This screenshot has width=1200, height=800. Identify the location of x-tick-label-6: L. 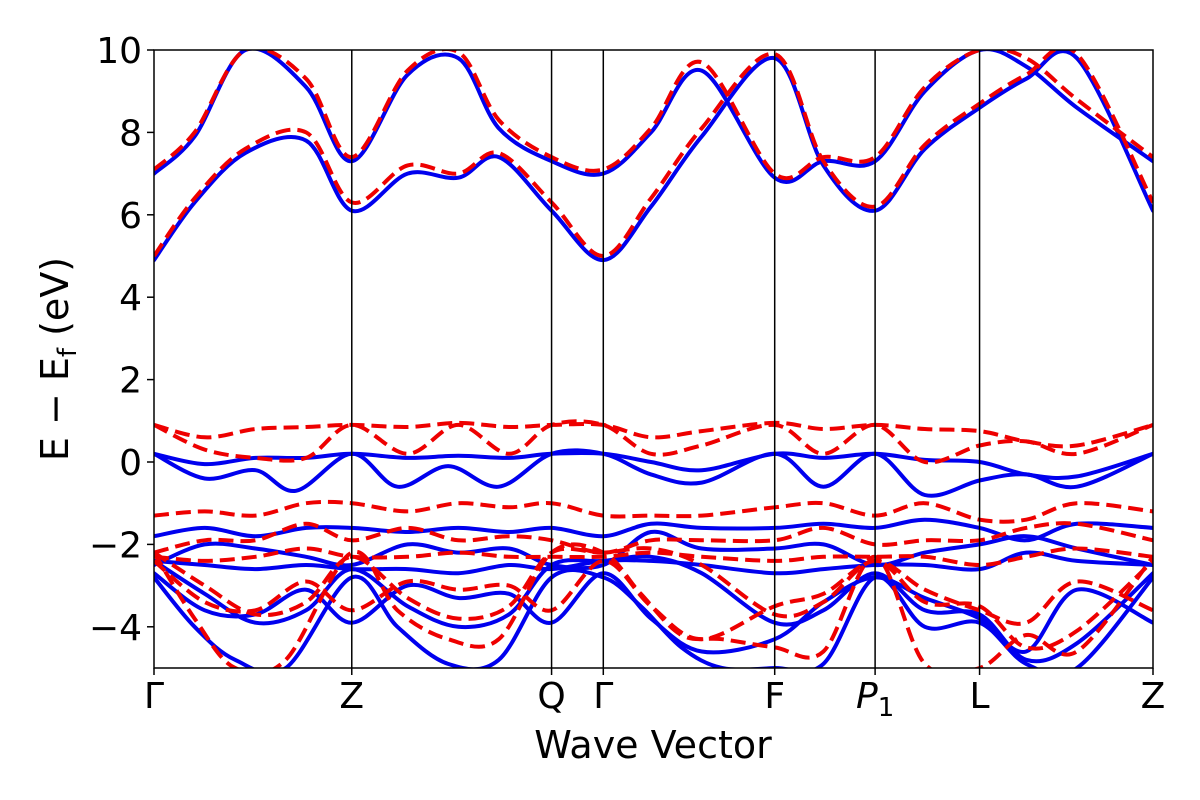
(980, 696).